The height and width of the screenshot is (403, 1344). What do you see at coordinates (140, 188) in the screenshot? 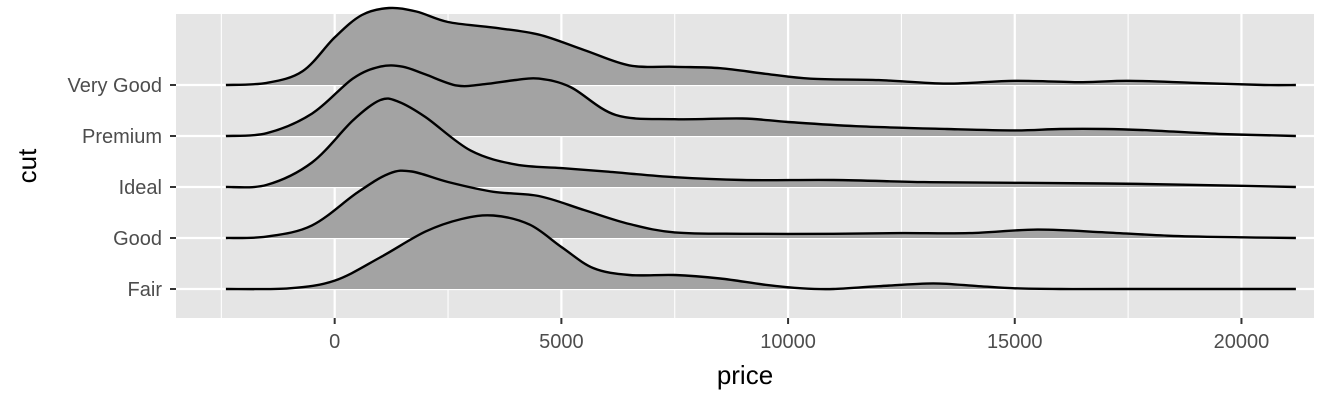
I see `y-tick-label: Ideal` at bounding box center [140, 188].